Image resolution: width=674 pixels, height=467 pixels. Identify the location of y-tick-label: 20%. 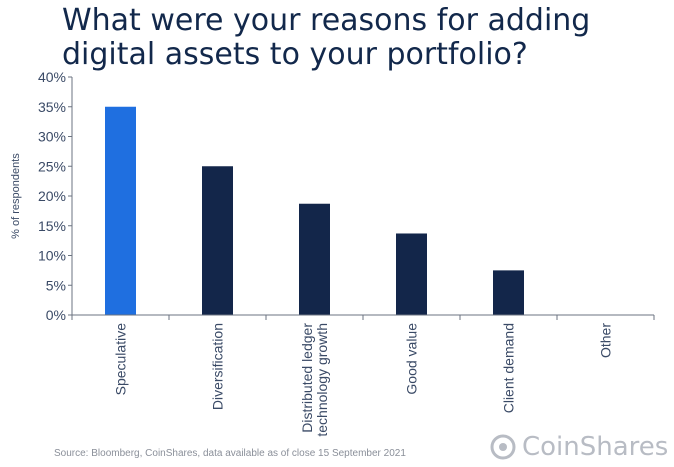
(52, 196).